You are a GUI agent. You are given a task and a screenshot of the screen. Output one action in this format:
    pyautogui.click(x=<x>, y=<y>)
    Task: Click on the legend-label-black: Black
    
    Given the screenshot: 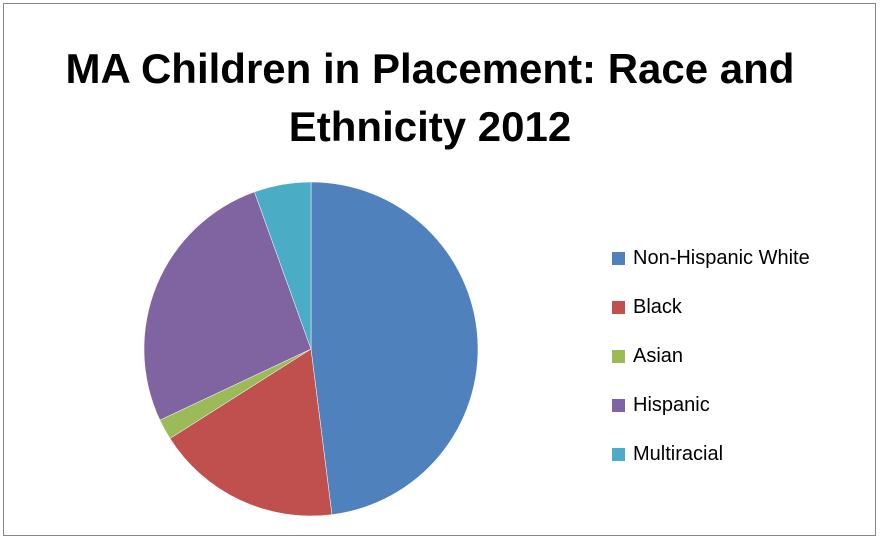 What is the action you would take?
    pyautogui.click(x=657, y=307)
    